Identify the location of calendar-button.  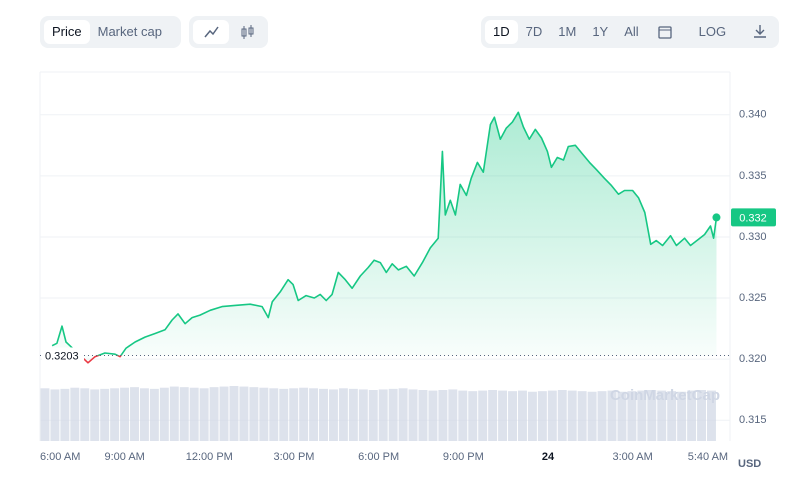
(665, 32).